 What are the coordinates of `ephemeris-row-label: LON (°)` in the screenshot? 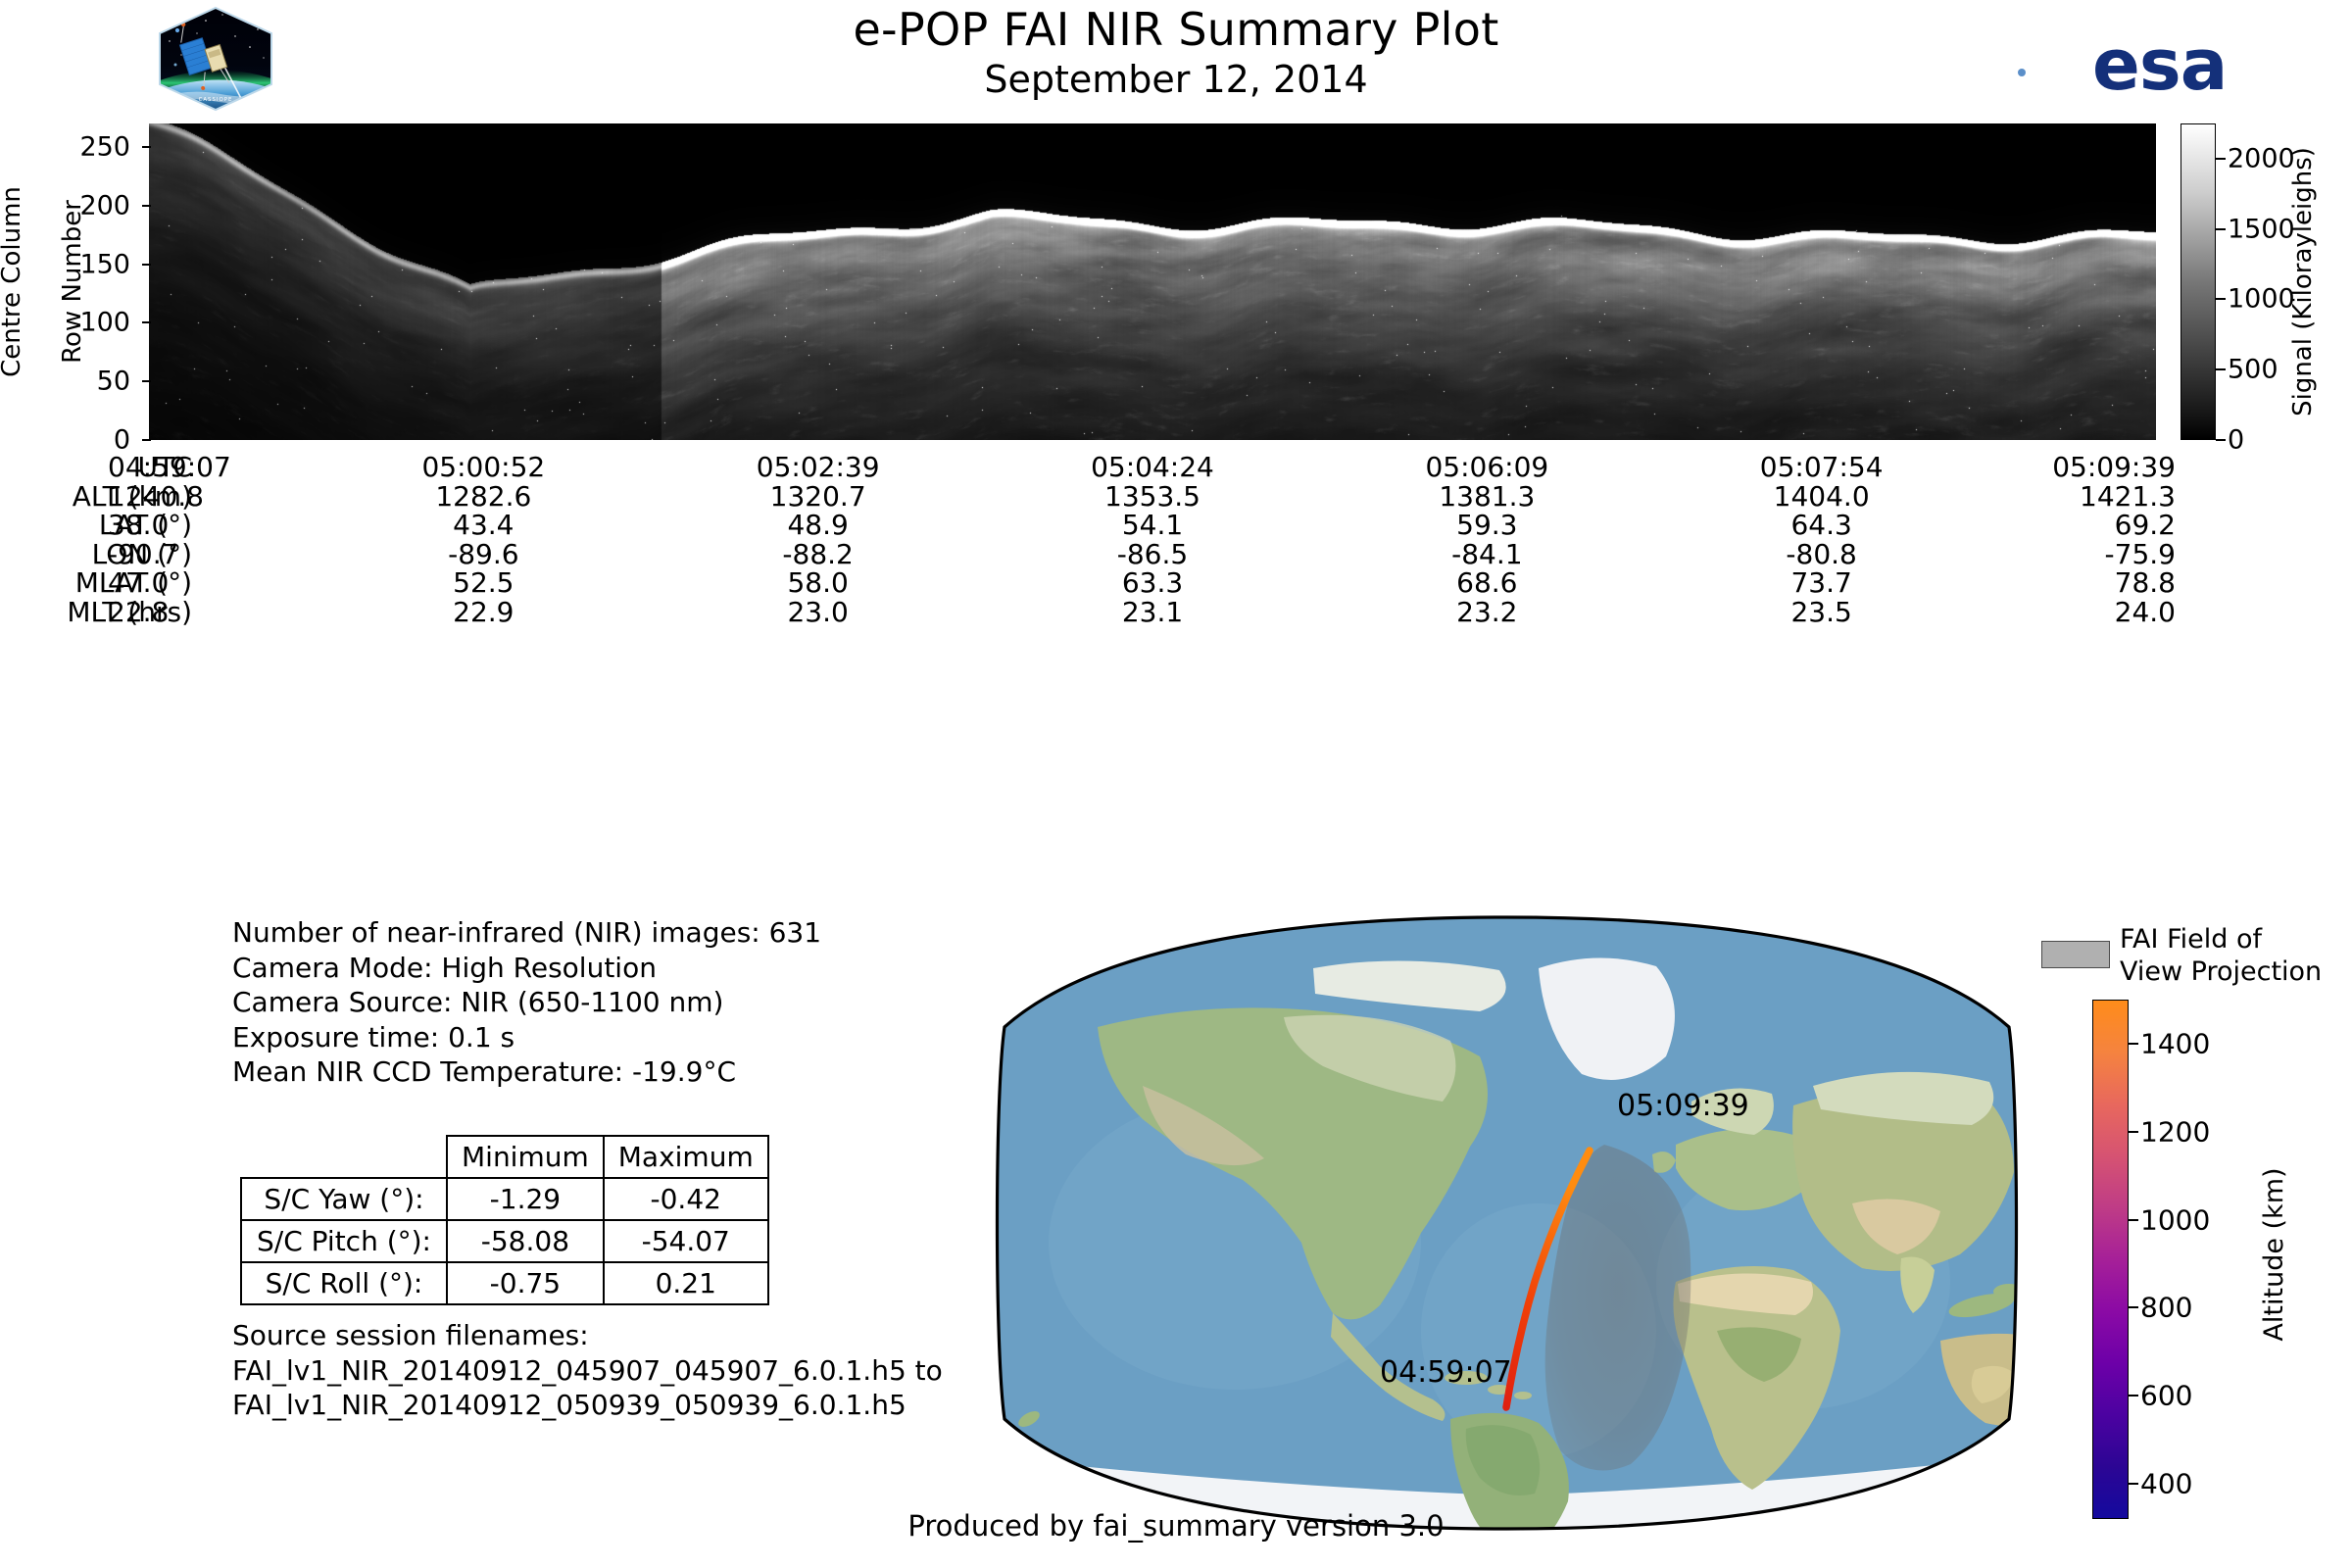 It's located at (141, 553).